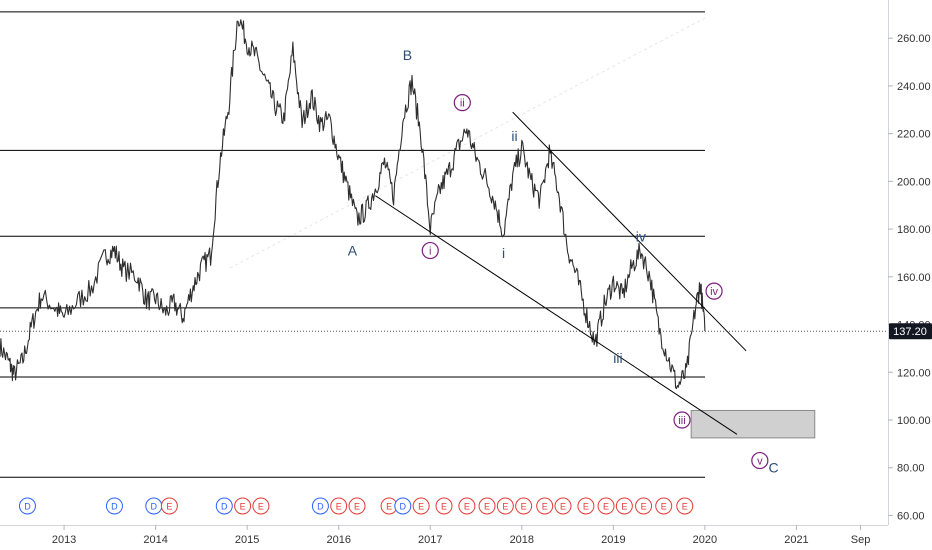  Describe the element at coordinates (861, 540) in the screenshot. I see `time-tick-label: Sep` at that location.